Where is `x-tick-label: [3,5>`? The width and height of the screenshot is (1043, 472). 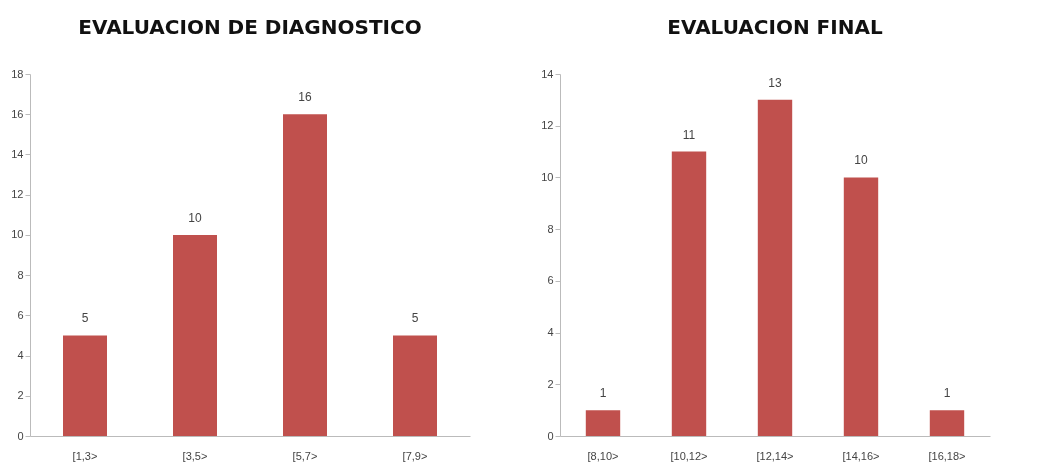
x-tick-label: [3,5> is located at coordinates (195, 455).